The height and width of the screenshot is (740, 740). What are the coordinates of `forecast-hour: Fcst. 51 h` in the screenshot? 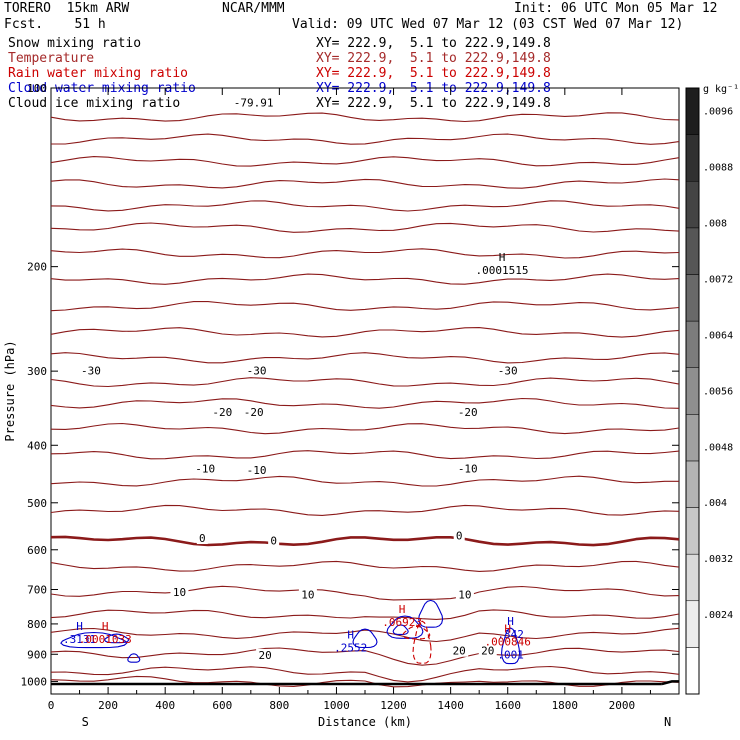 It's located at (55, 24).